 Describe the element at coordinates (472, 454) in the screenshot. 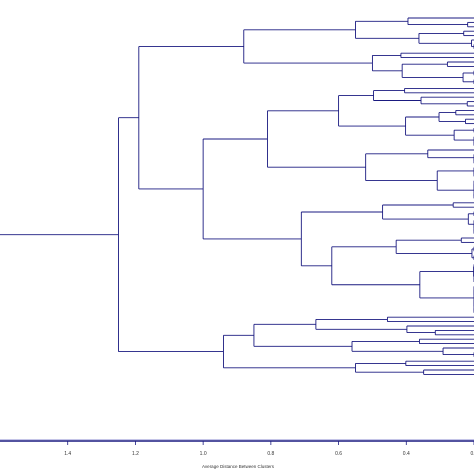

I see `x-tick-label-6: 0.2` at that location.